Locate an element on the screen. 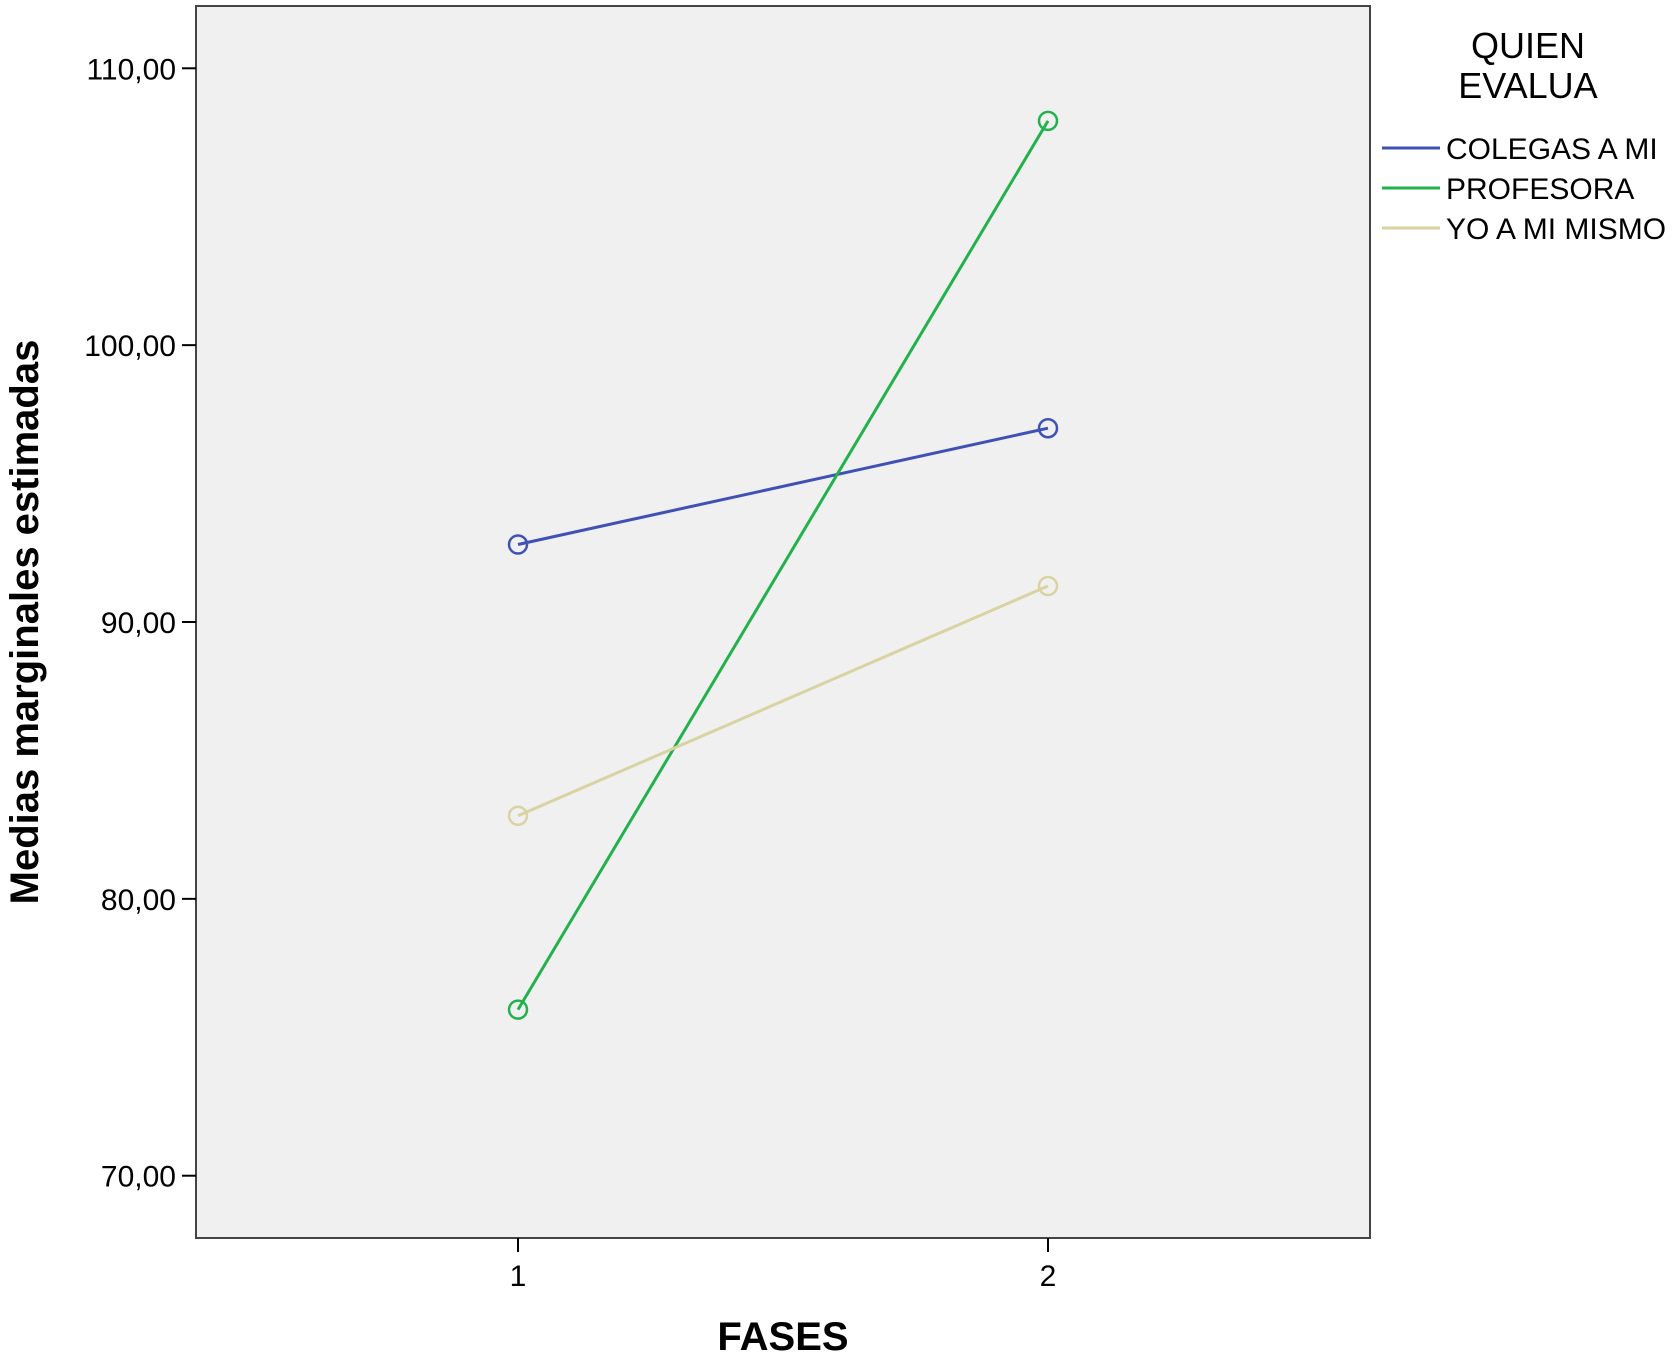  y-tick-label-1: 80,00 is located at coordinates (138, 900).